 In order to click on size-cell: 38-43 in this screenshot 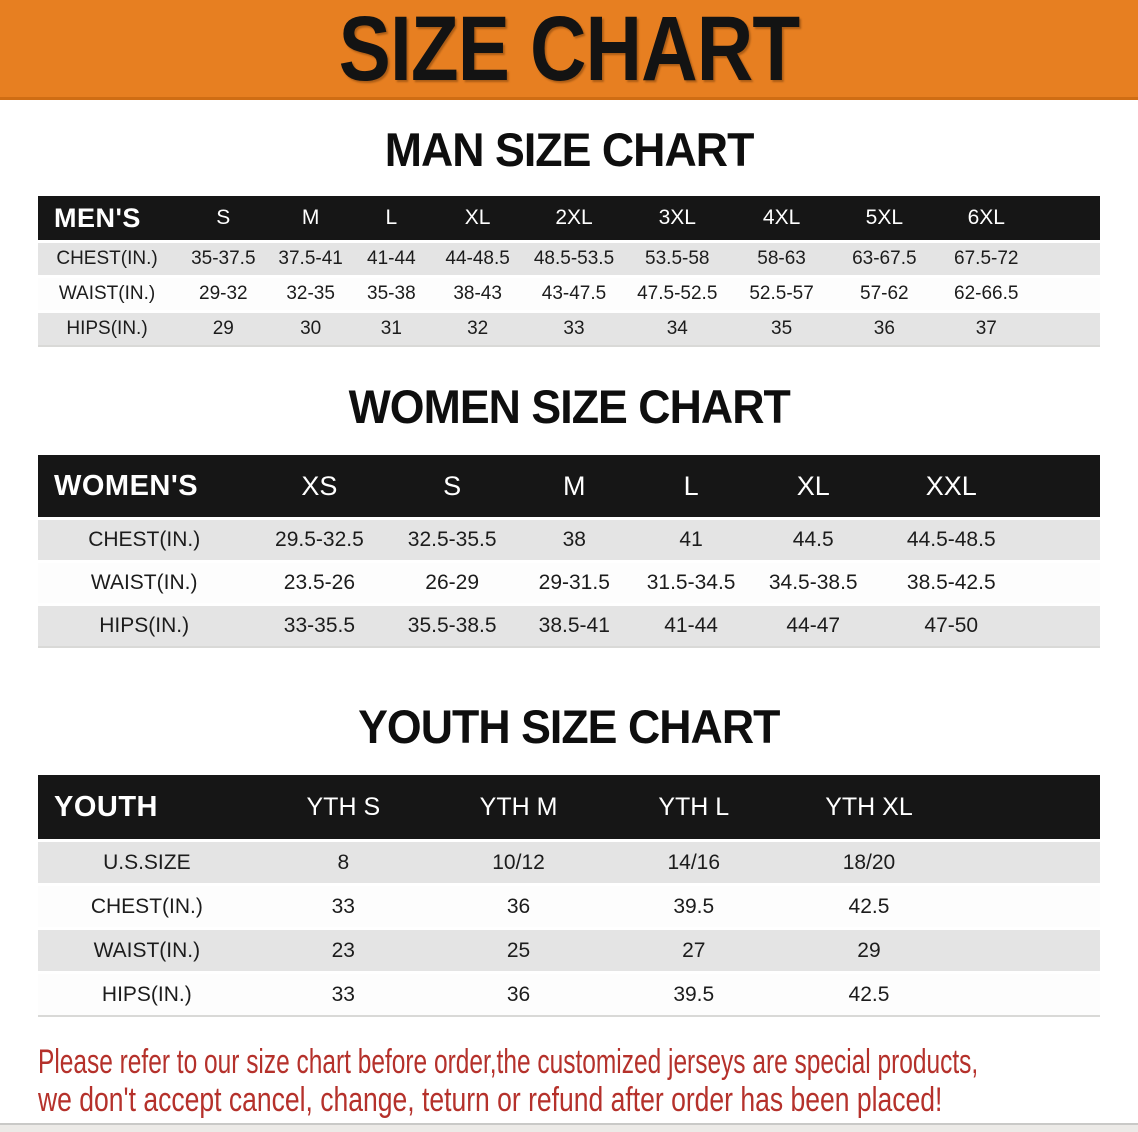, I will do `click(477, 293)`.